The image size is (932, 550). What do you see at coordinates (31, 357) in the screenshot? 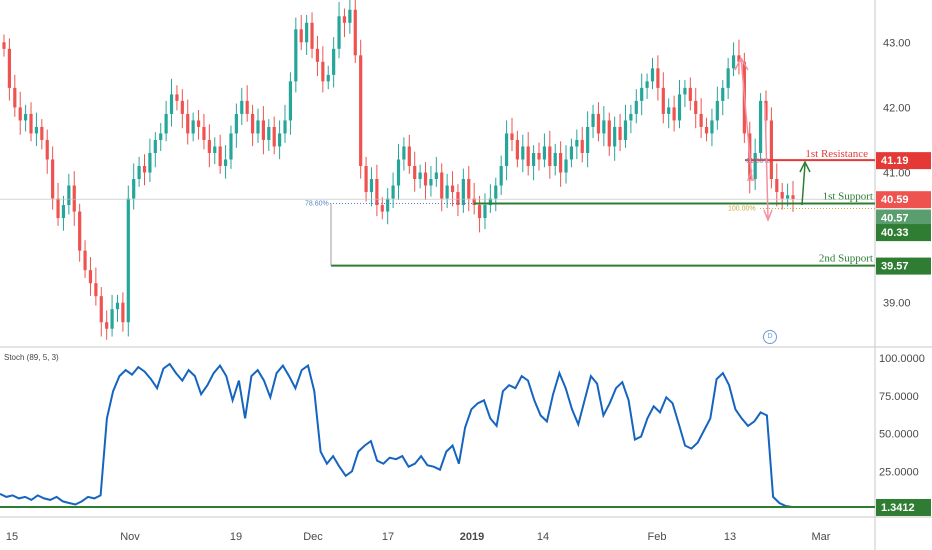
I see `stoch-indicator-label: Stoch (89, 5, 3)` at bounding box center [31, 357].